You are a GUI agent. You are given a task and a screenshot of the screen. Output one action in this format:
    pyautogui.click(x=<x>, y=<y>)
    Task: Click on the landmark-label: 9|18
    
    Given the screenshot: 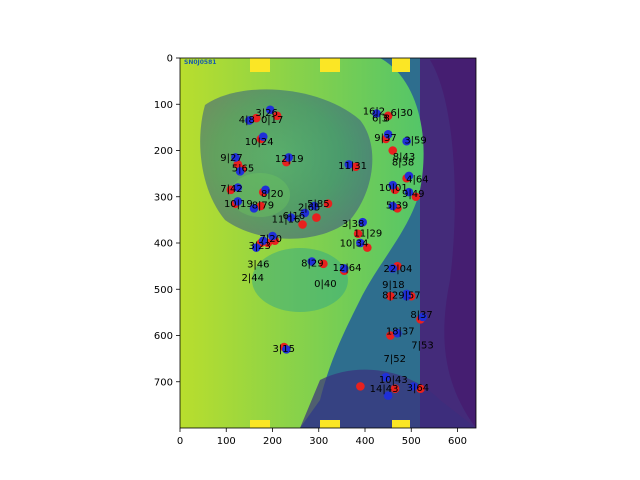 What is the action you would take?
    pyautogui.click(x=393, y=285)
    